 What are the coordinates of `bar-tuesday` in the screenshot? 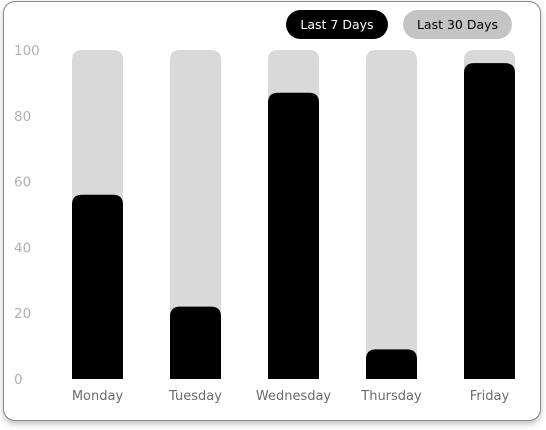 It's located at (195, 342).